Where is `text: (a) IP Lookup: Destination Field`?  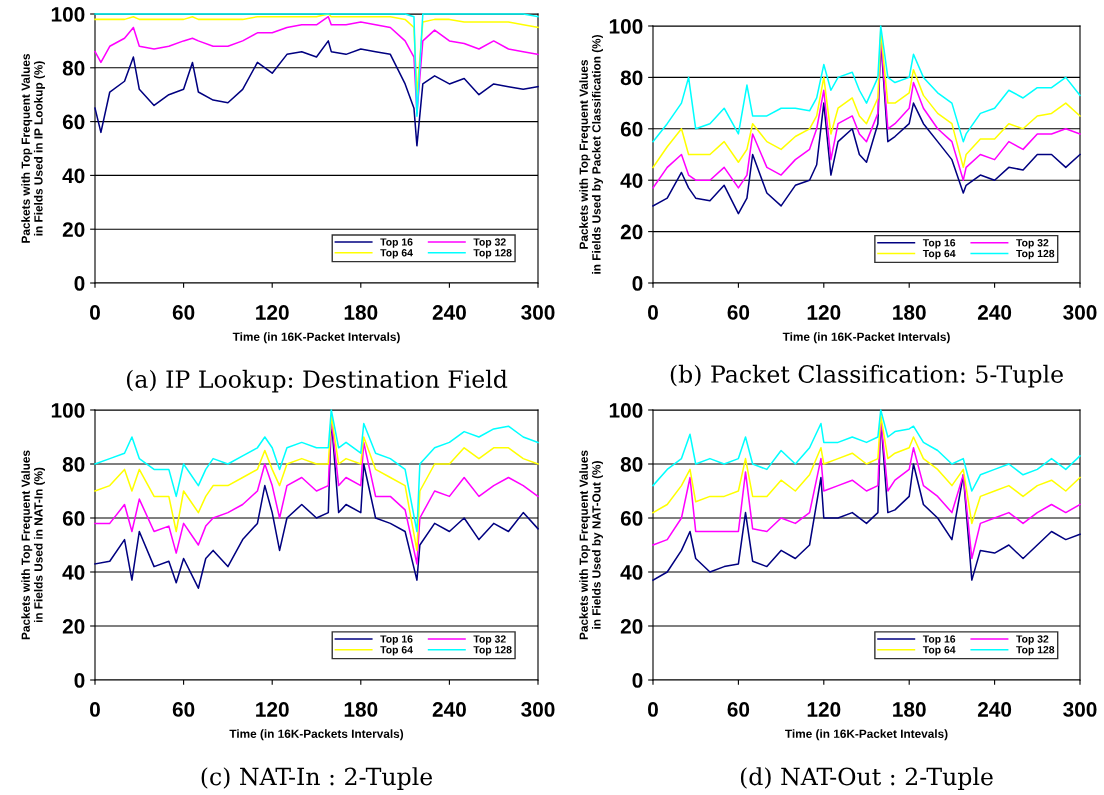
text: (a) IP Lookup: Destination Field is located at coordinates (317, 381).